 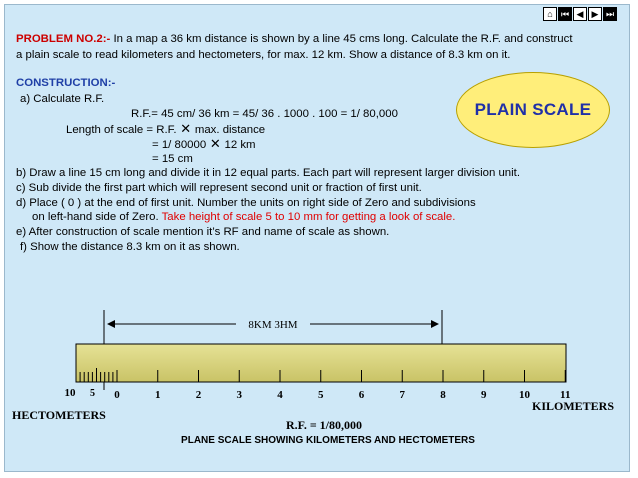 What do you see at coordinates (117, 395) in the screenshot?
I see `unit-label-0: 0` at bounding box center [117, 395].